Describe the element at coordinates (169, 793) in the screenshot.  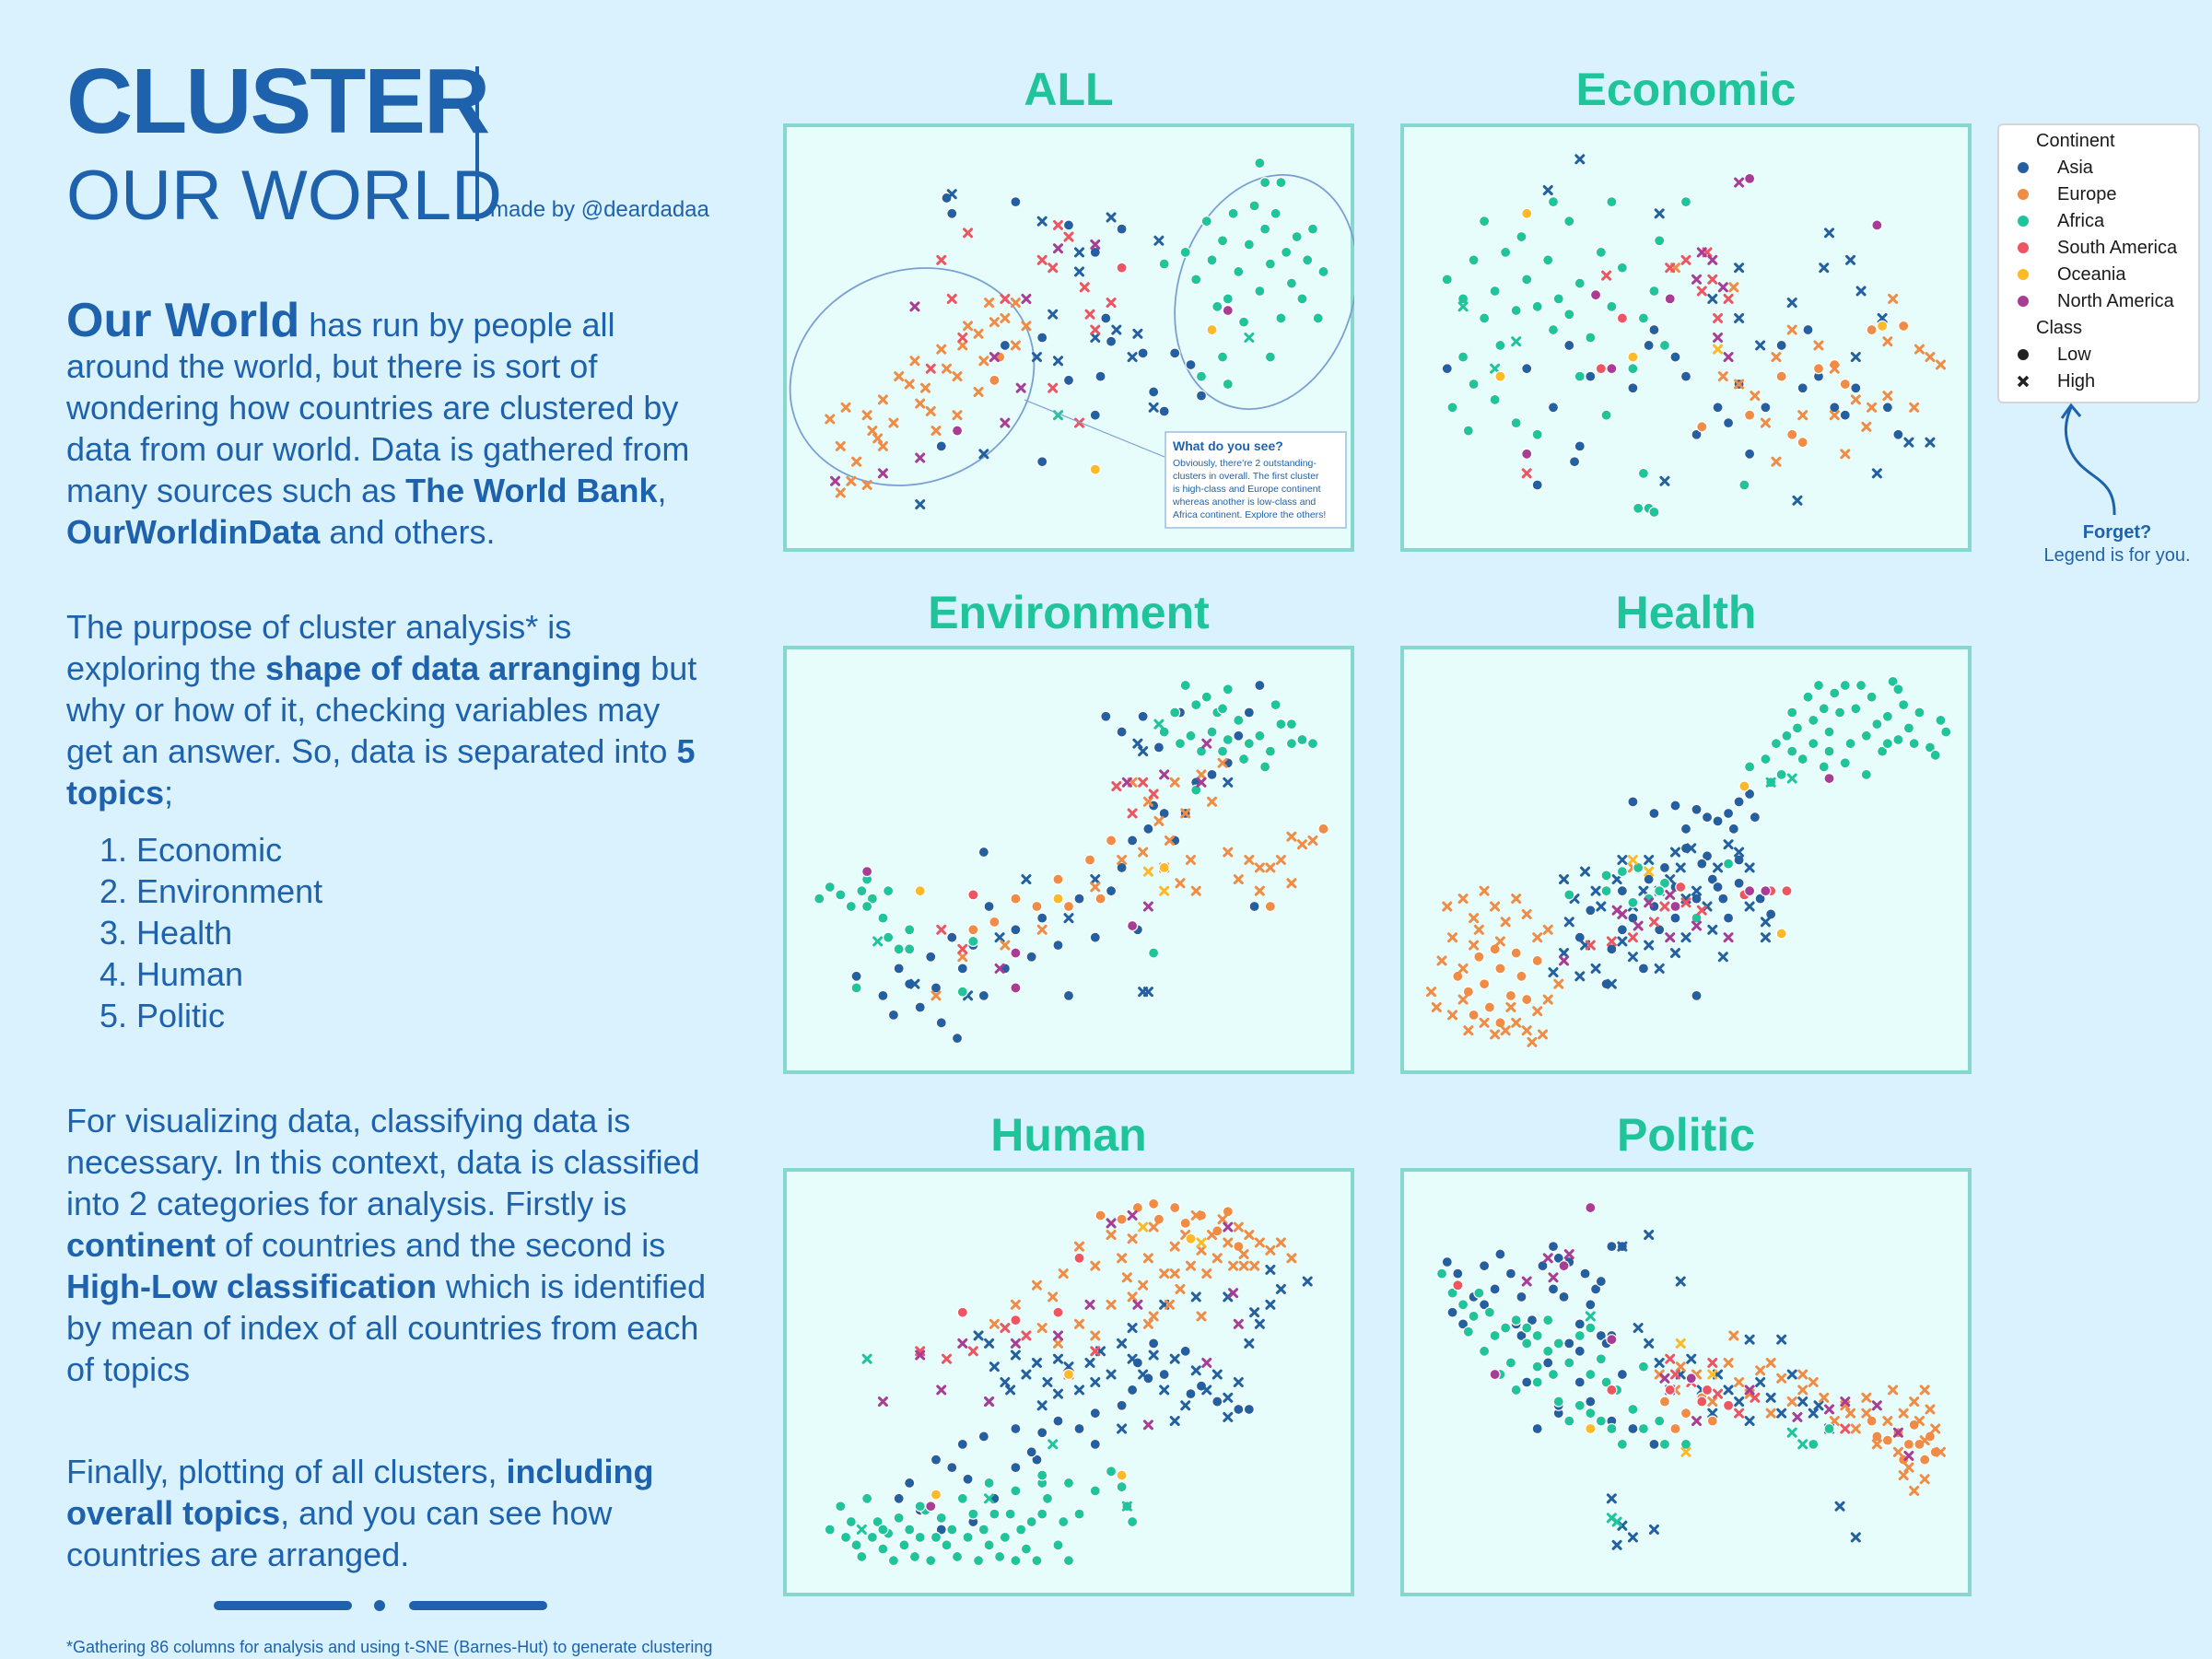
I see `purpose-text-3: ;` at that location.